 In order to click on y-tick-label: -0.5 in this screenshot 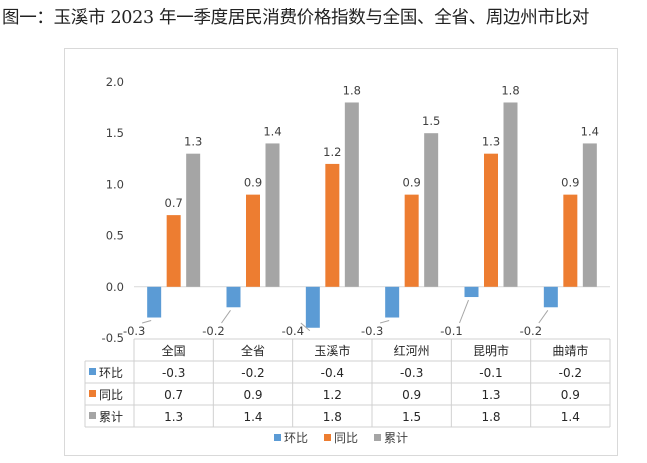, I will do `click(113, 338)`.